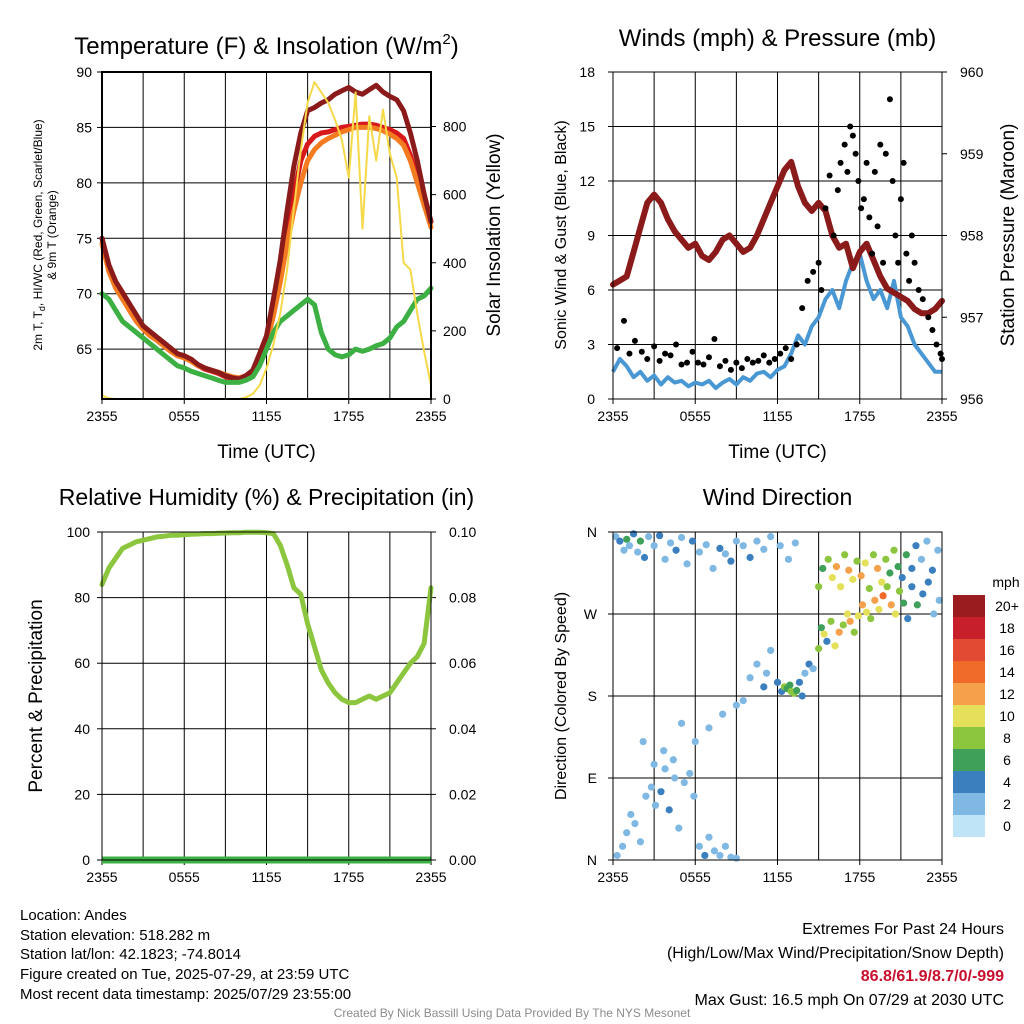 The height and width of the screenshot is (1024, 1024). What do you see at coordinates (462, 860) in the screenshot?
I see `y2-tick-label: 0.00` at bounding box center [462, 860].